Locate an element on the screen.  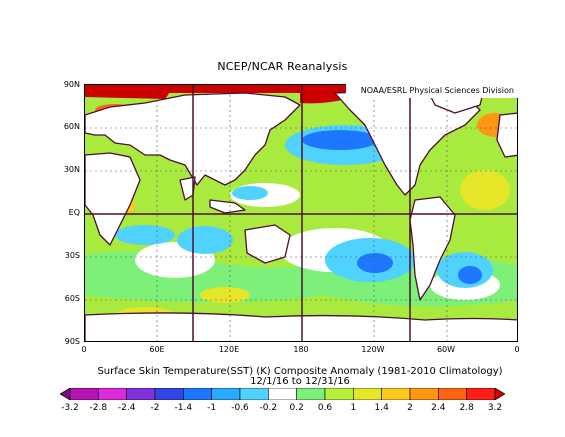
lon-label: 60W is located at coordinates (446, 349).